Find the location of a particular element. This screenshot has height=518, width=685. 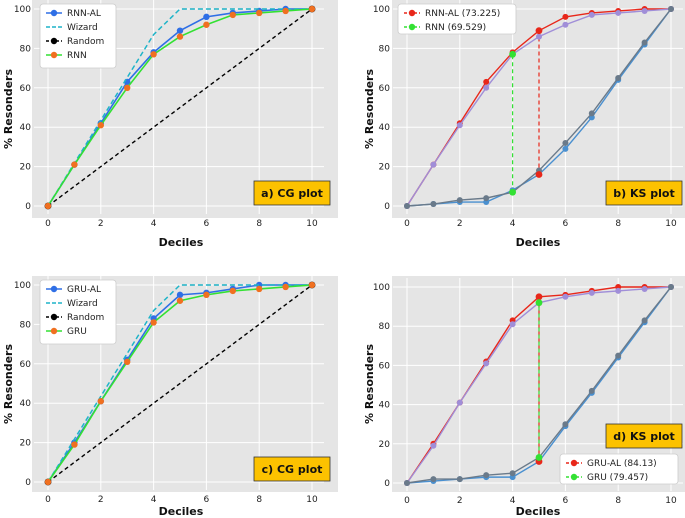

legend-marker-rnn-al is located at coordinates (54, 13).